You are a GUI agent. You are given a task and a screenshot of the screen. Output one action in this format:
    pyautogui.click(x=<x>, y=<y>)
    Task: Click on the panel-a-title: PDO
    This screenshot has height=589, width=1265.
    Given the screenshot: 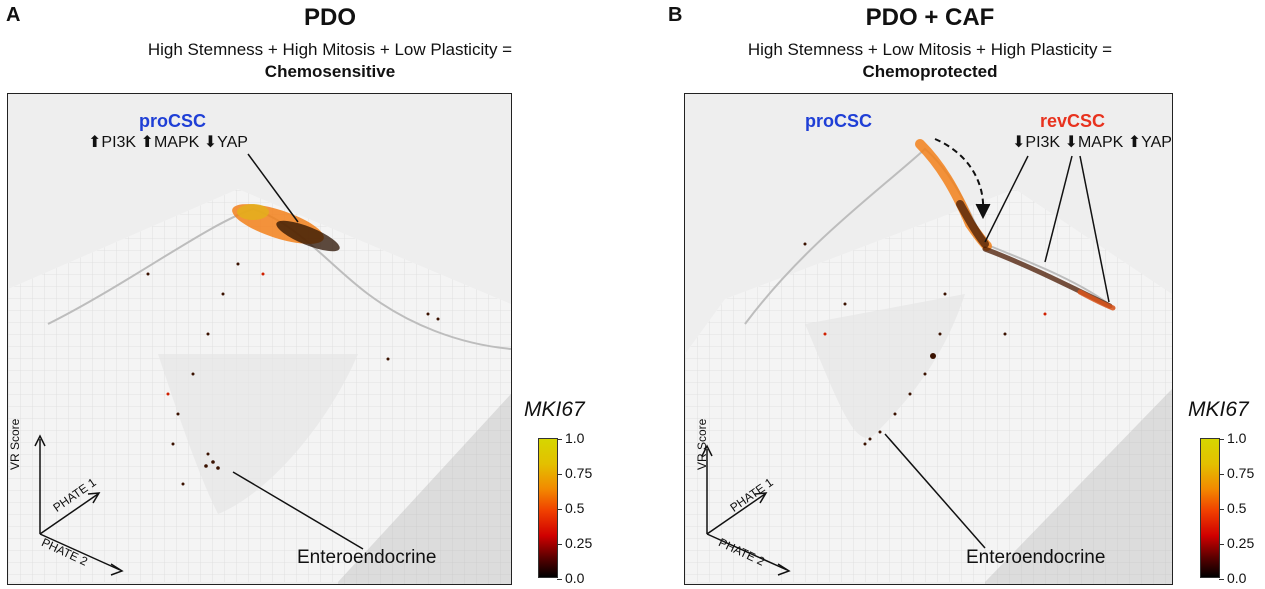 What is the action you would take?
    pyautogui.click(x=329, y=17)
    